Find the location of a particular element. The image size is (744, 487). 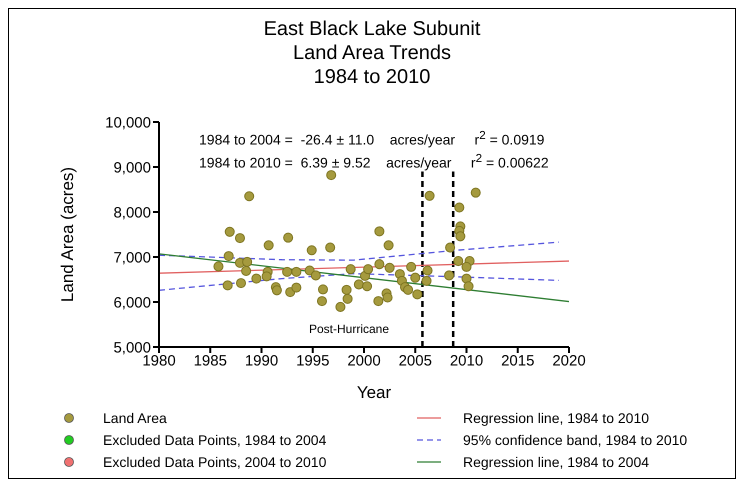

annotation: Post-Hurricane is located at coordinates (349, 329).